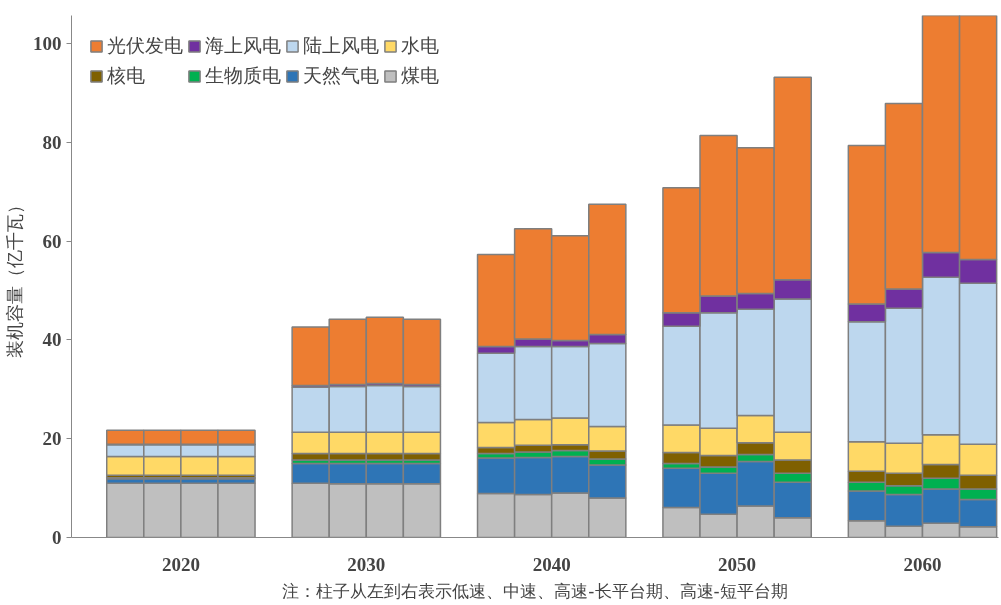  What do you see at coordinates (52, 340) in the screenshot?
I see `y-tick-label: 40` at bounding box center [52, 340].